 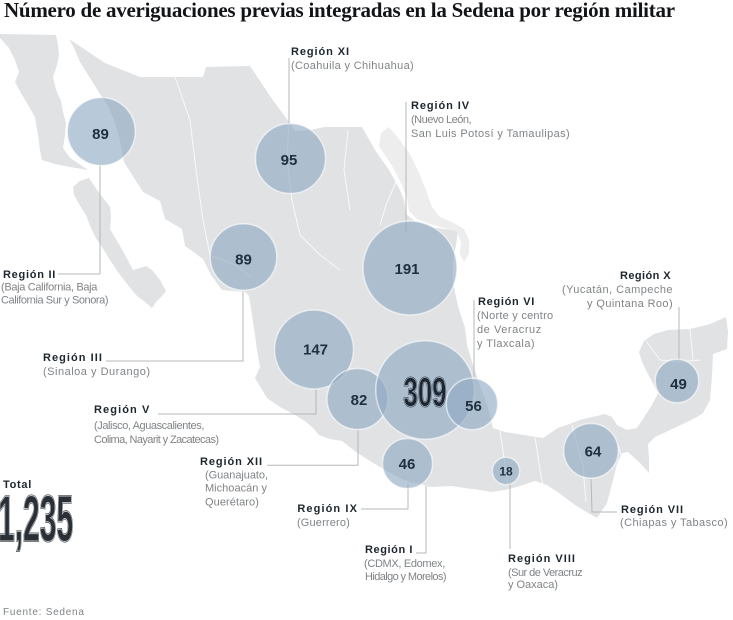 I want to click on svg-text: (Jalisco, Aguascalientes,, so click(x=149, y=426).